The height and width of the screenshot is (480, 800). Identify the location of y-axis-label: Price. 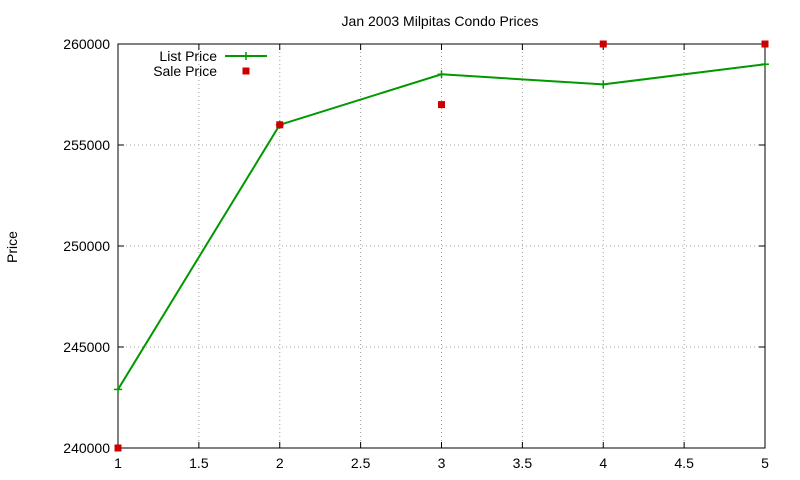
(12, 247).